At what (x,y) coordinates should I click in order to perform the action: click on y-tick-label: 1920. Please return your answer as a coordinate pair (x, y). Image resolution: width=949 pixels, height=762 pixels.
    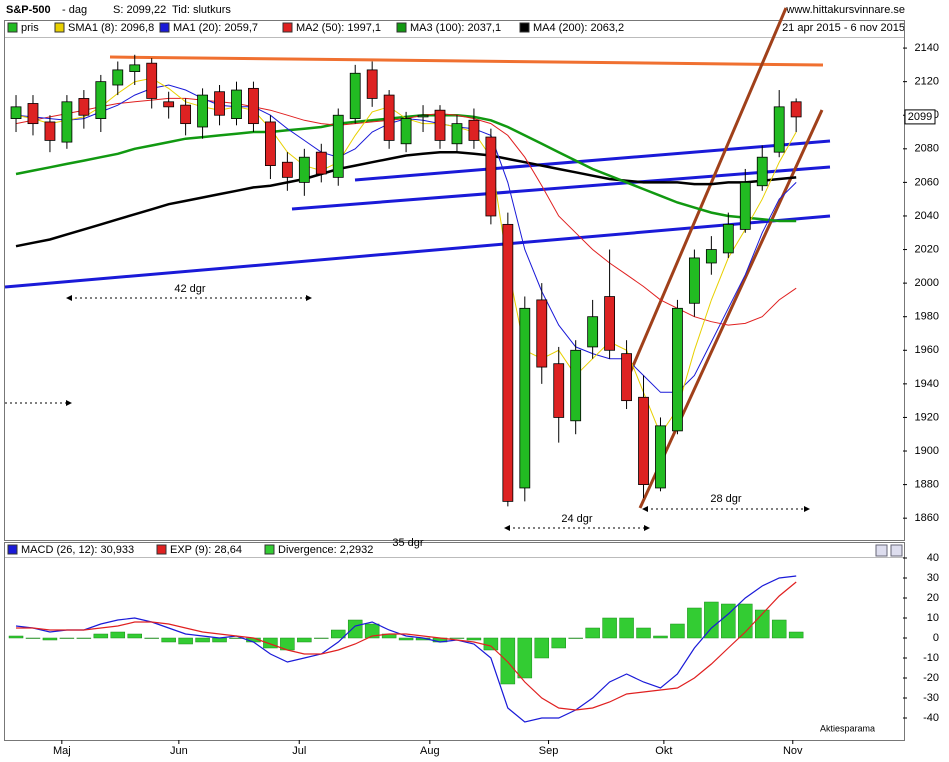
    Looking at the image, I should click on (927, 417).